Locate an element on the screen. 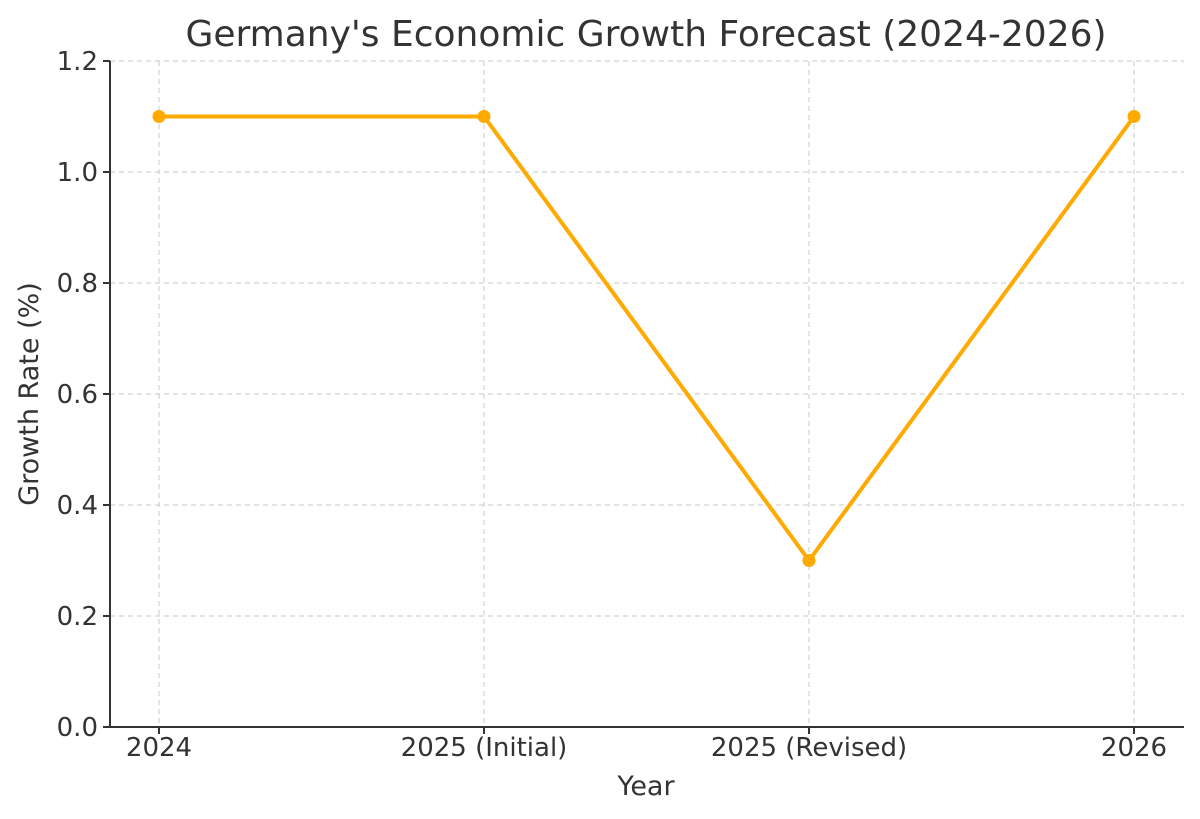  x-tick-label: 2025 (Revised) is located at coordinates (809, 748).